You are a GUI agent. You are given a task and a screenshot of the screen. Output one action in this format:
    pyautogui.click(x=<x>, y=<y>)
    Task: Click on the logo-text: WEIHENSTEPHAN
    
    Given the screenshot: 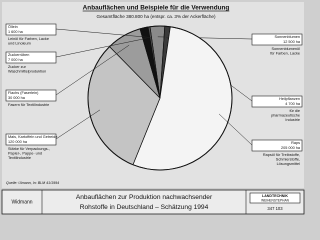 What is the action you would take?
    pyautogui.click(x=275, y=200)
    